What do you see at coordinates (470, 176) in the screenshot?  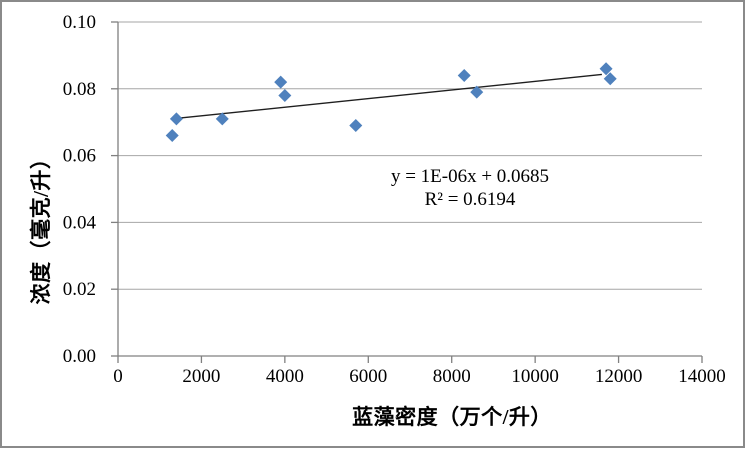 I see `trendline-equation-line: y = 1E-06x + 0.0685` at bounding box center [470, 176].